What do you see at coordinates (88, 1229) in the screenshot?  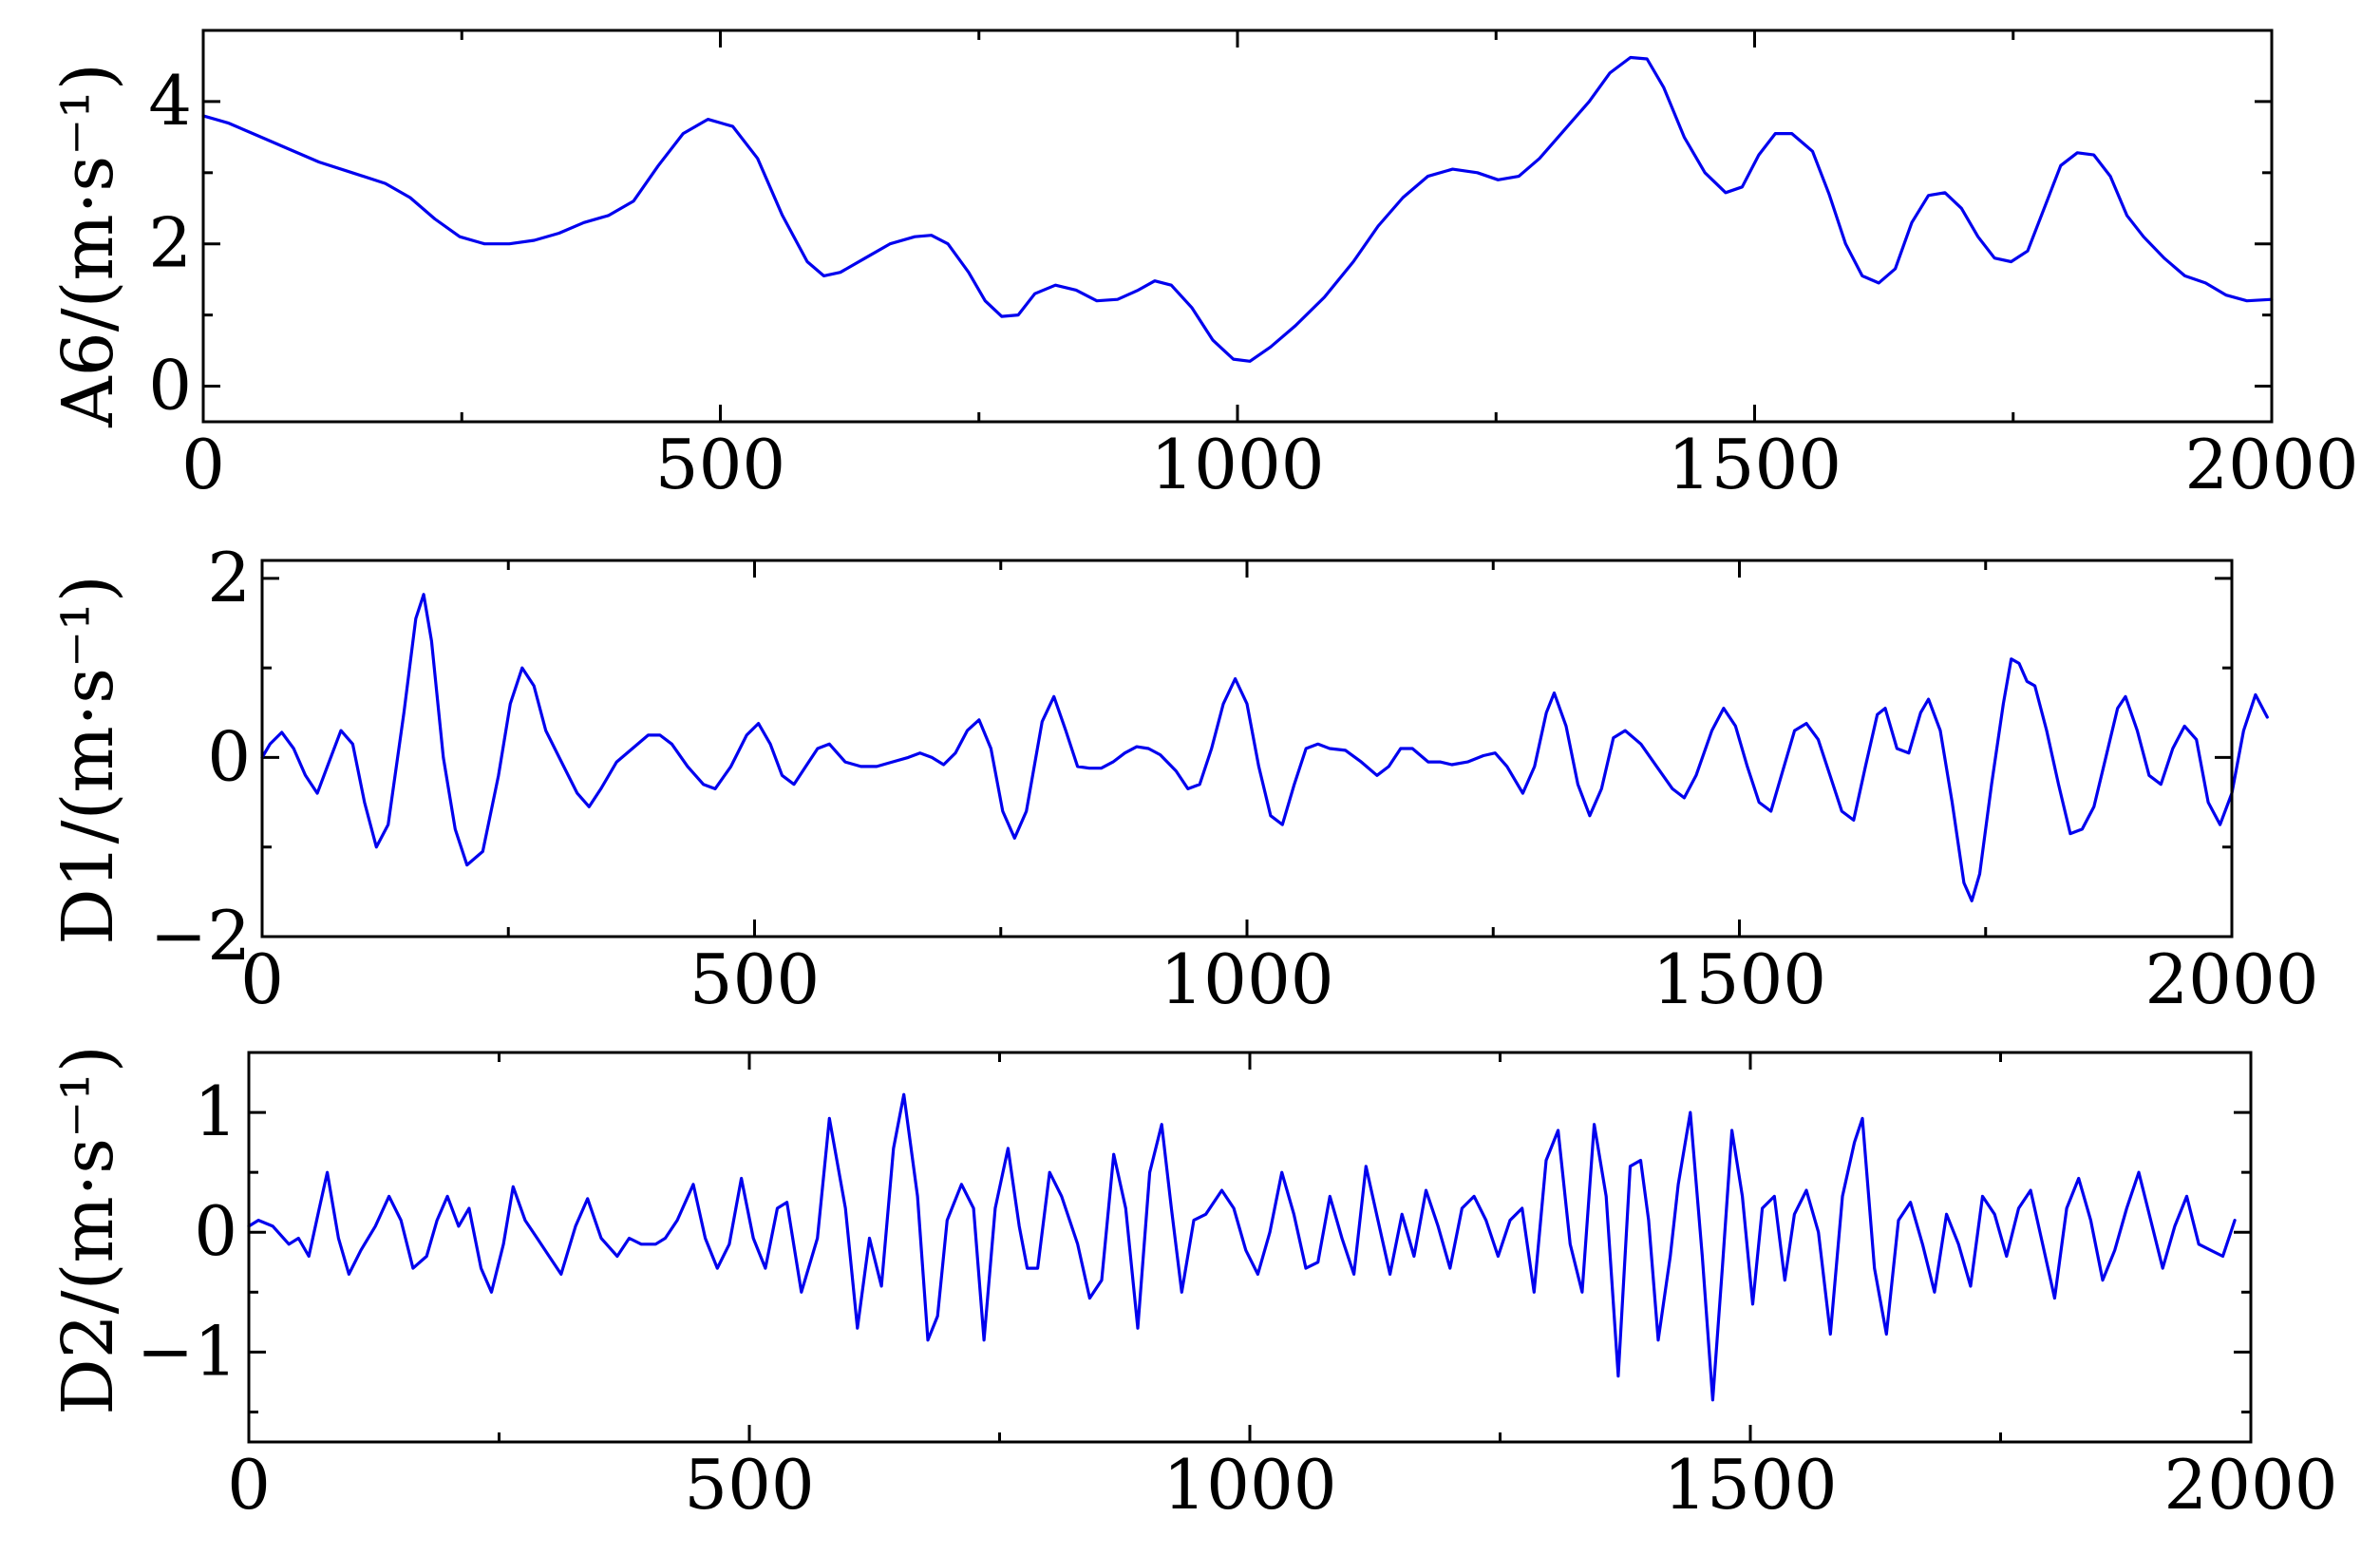 I see `panel-d2-ylabel: D2/(m·s⁻¹)` at bounding box center [88, 1229].